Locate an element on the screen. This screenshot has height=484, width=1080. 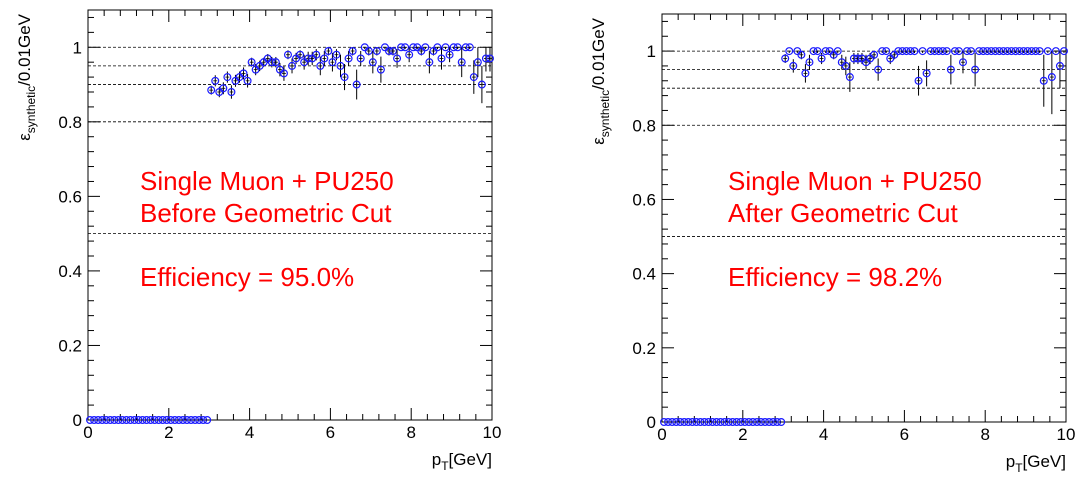
y-tick-label: 1 is located at coordinates (651, 51).